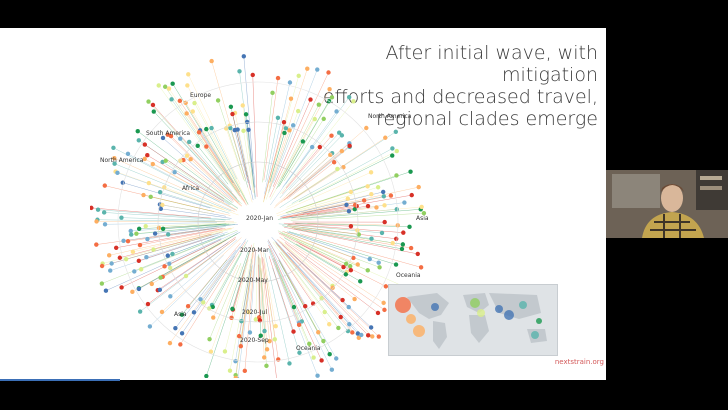 This screenshot has width=728, height=410. I want to click on webcam-video, so click(667, 204).